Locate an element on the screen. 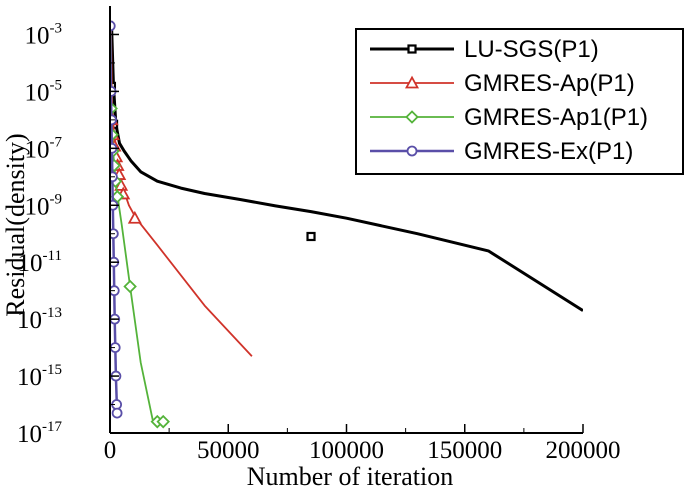  legend-entry: GMRES-Ap(P1) is located at coordinates (502, 83).